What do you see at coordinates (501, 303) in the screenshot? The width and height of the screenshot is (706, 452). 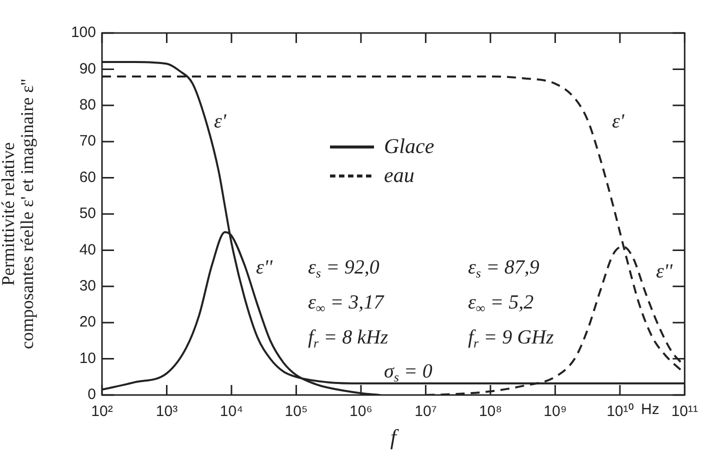 I see `annotation: ε∞ = 5,2` at bounding box center [501, 303].